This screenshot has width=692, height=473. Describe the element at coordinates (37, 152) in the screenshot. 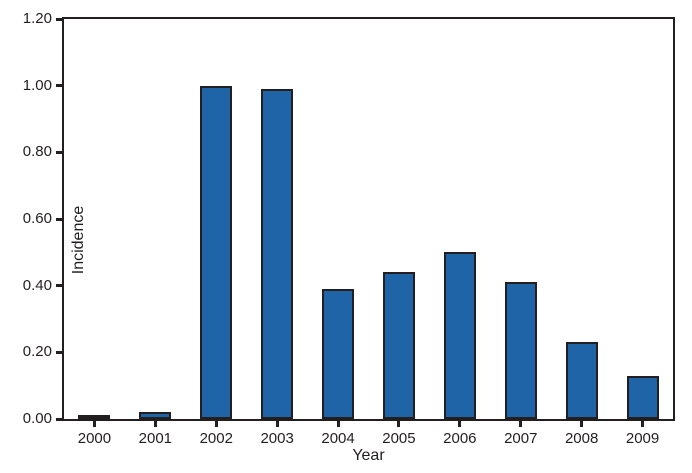

I see `y-axis-tick-label: 0.80` at that location.